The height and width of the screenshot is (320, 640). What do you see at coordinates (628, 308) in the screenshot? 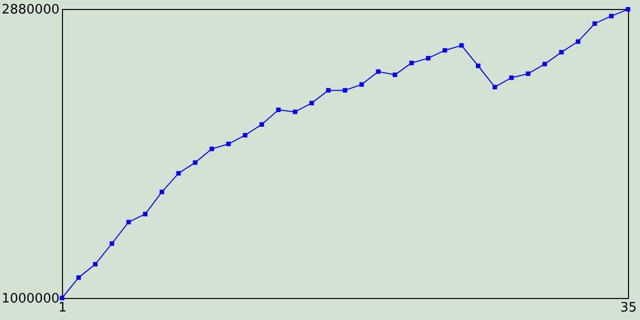
I see `x-tick-label: 35` at bounding box center [628, 308].